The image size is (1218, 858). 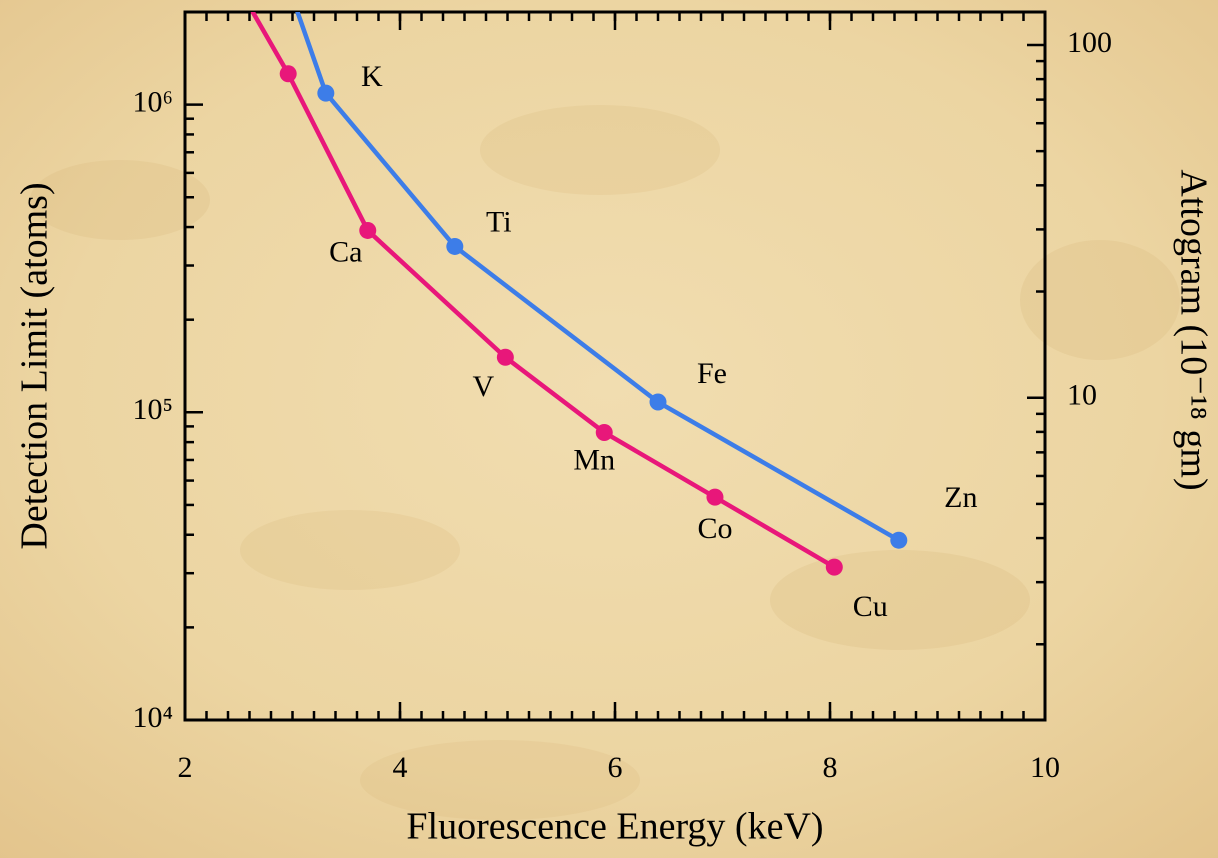 I want to click on x-tick-label: 6, so click(x=615, y=767).